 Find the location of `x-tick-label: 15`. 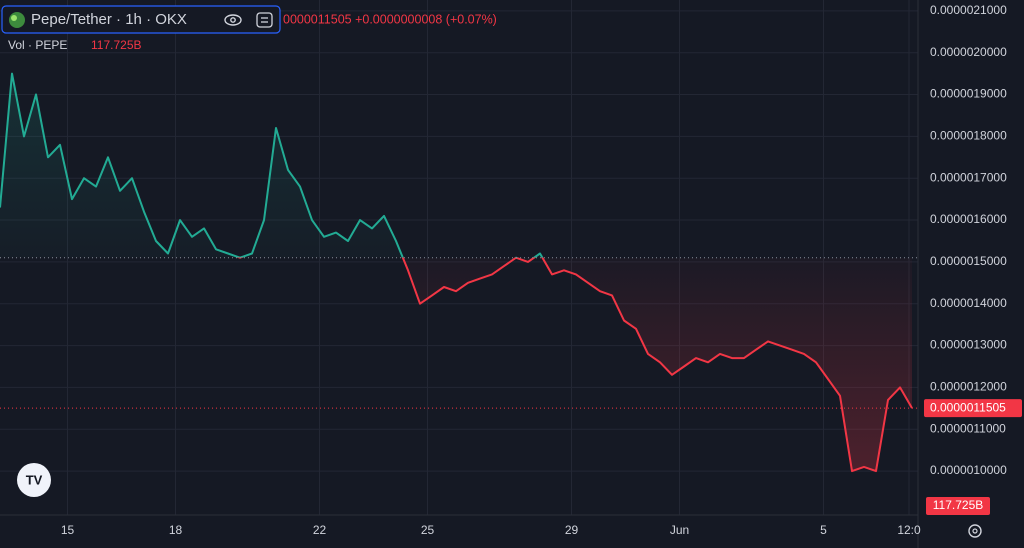

x-tick-label: 15 is located at coordinates (68, 530).